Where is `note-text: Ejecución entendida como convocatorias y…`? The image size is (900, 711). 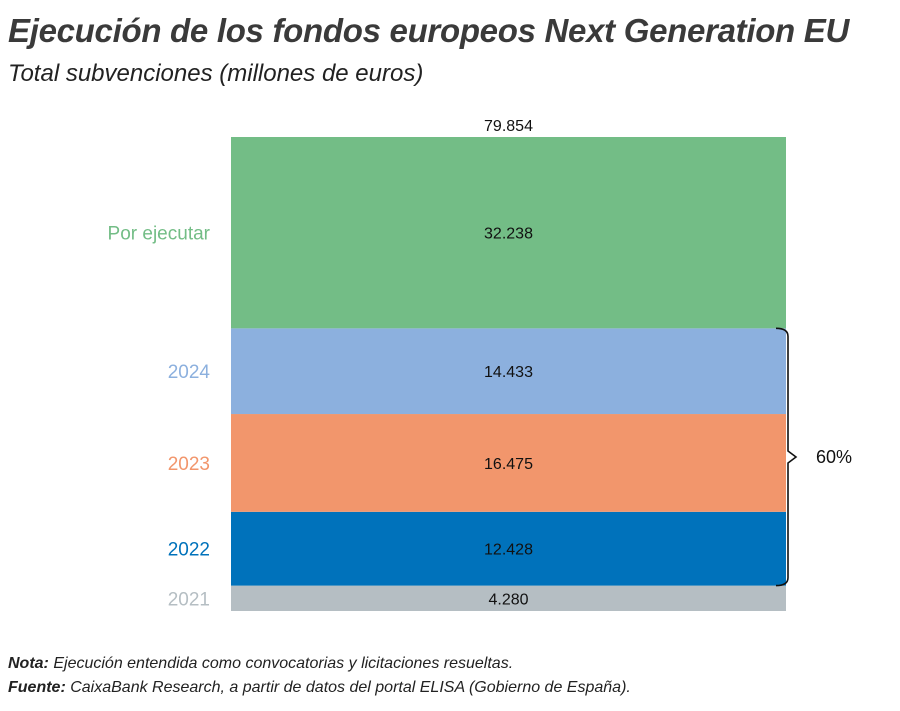 note-text: Ejecución entendida como convocatorias y… is located at coordinates (281, 663).